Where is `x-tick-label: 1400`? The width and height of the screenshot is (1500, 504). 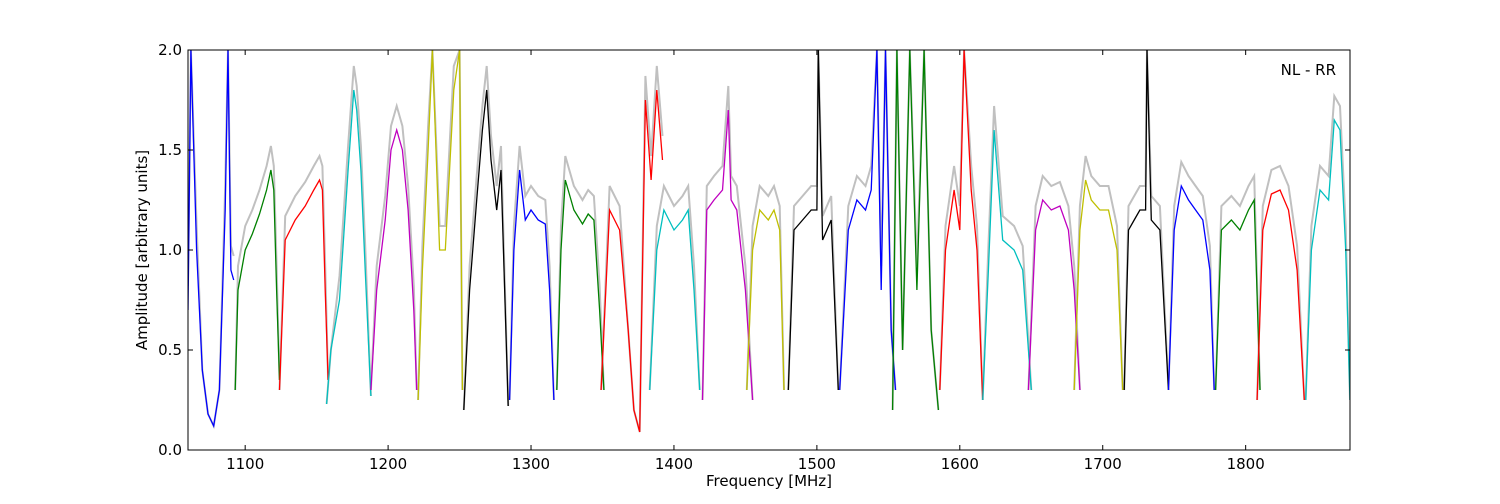 x-tick-label: 1400 is located at coordinates (674, 464).